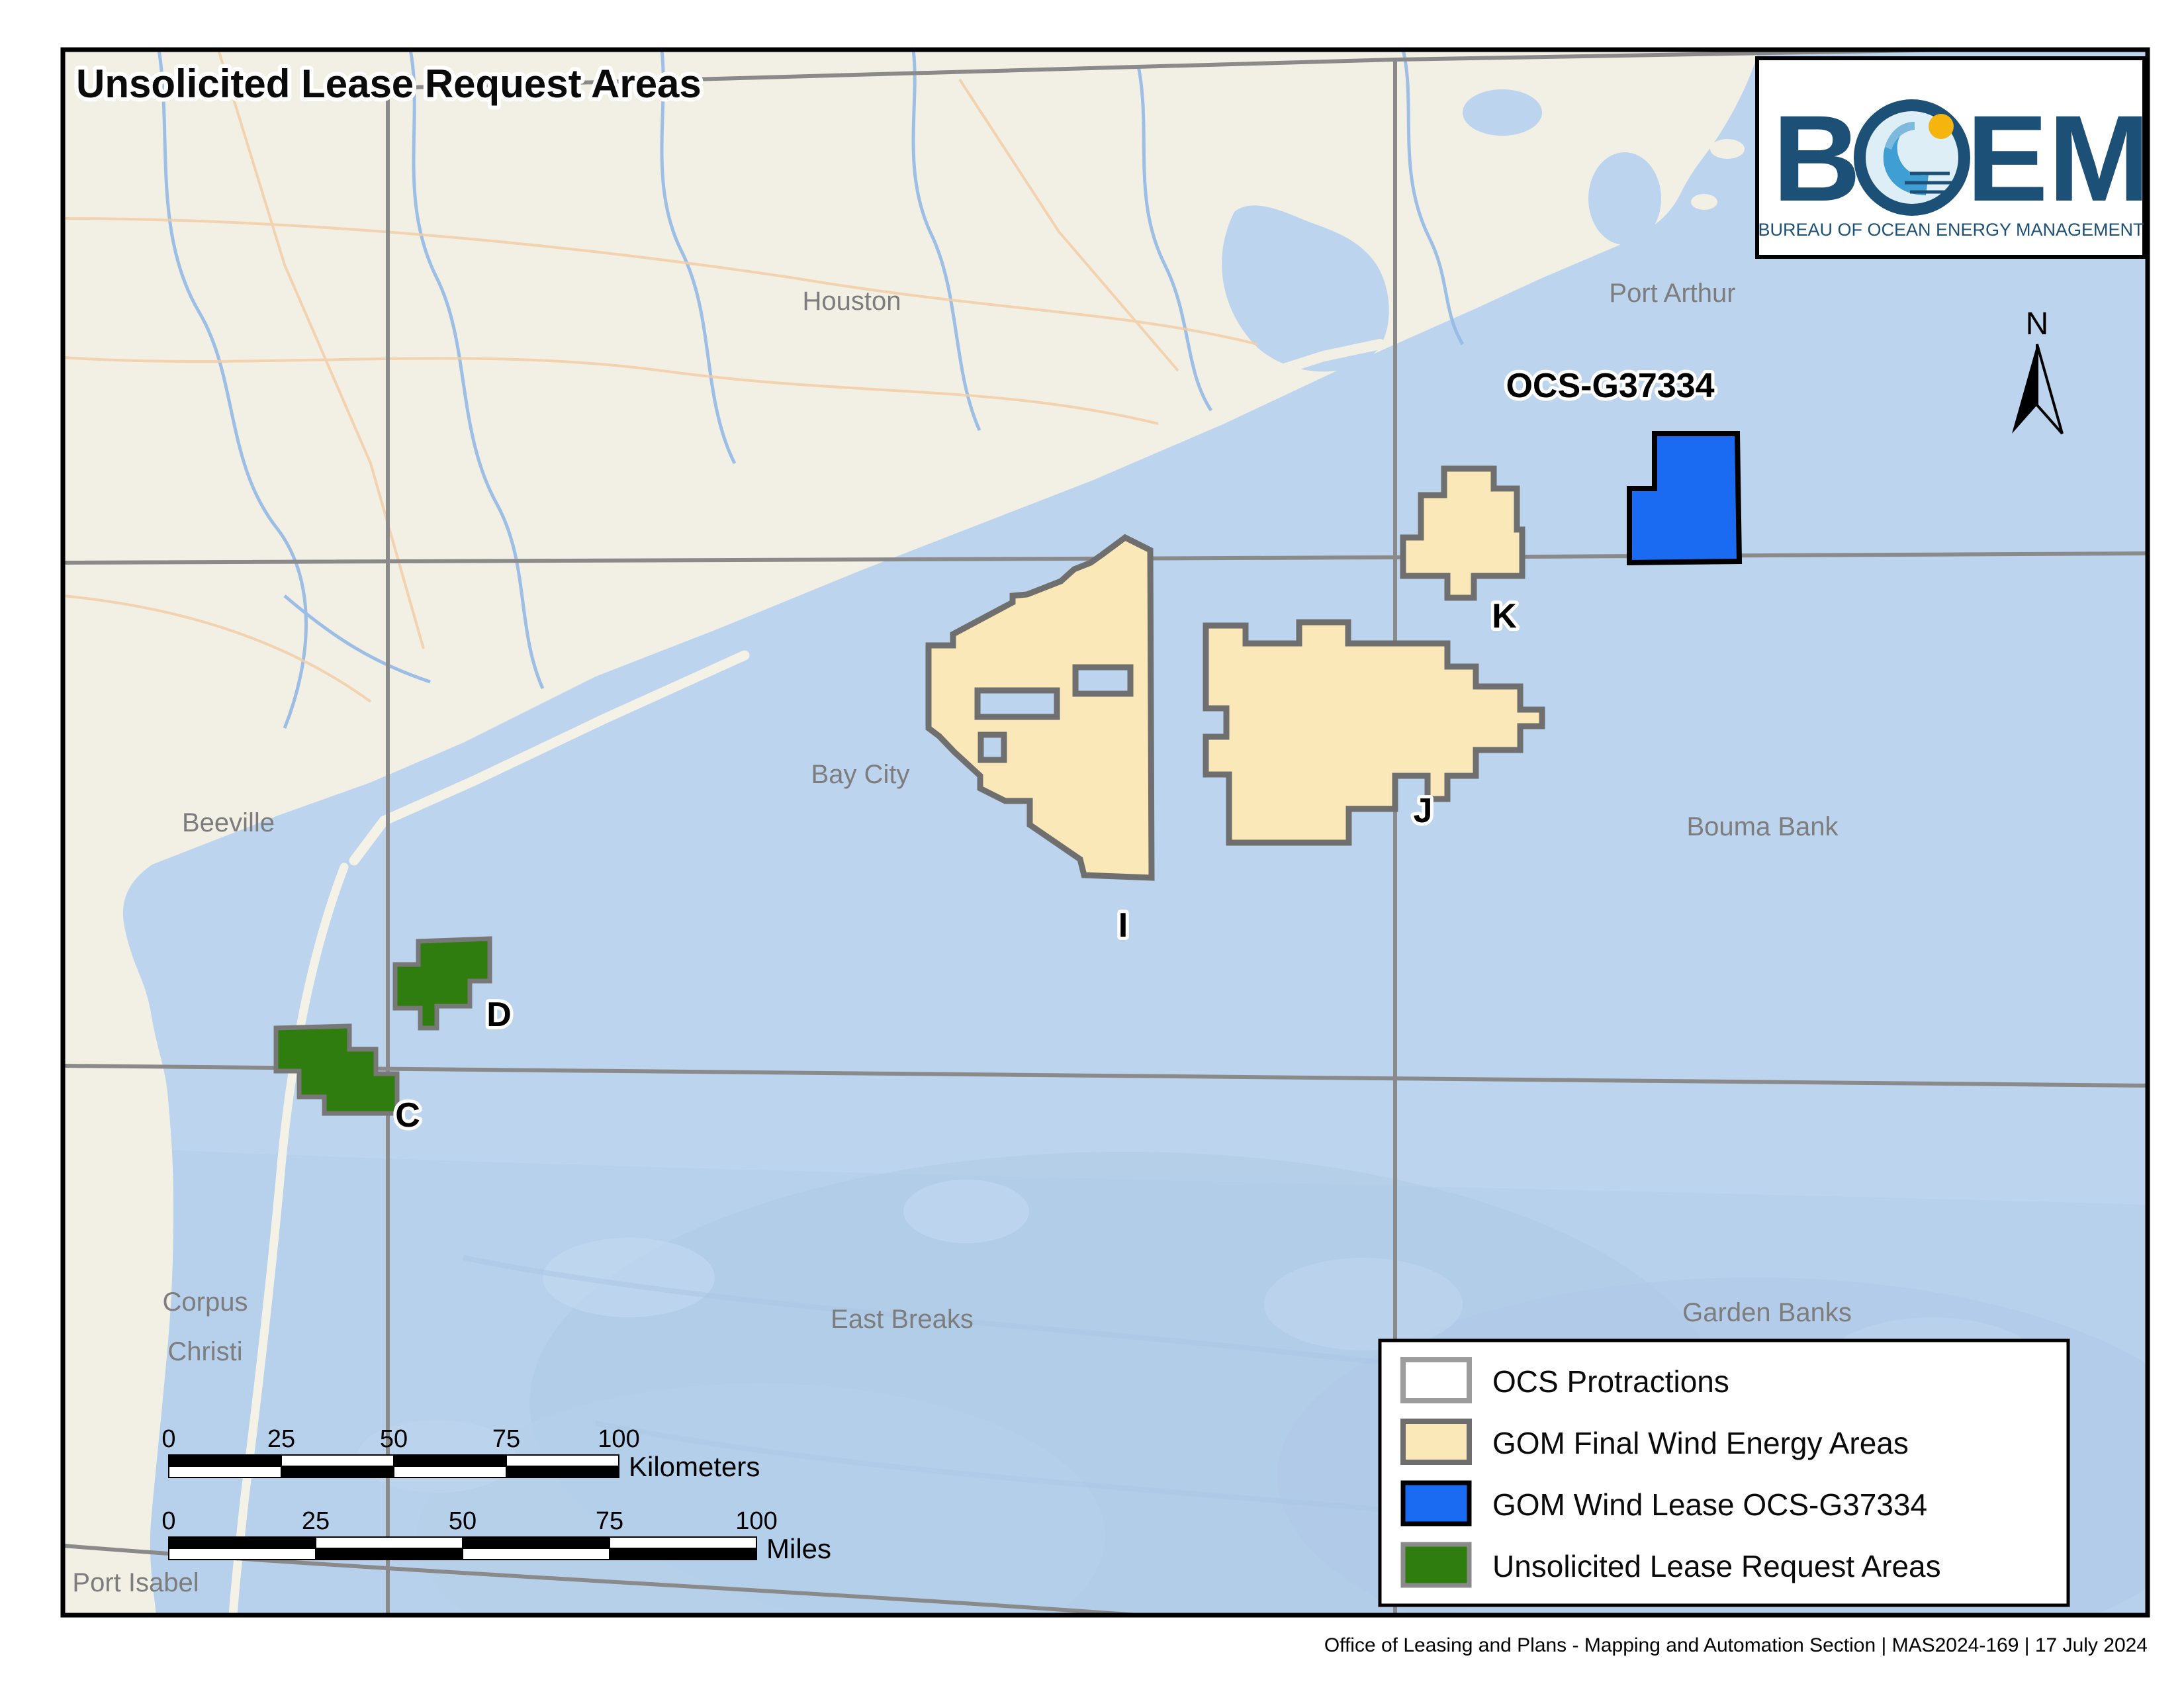  Describe the element at coordinates (281, 1439) in the screenshot. I see `km-tick-25: 25` at that location.